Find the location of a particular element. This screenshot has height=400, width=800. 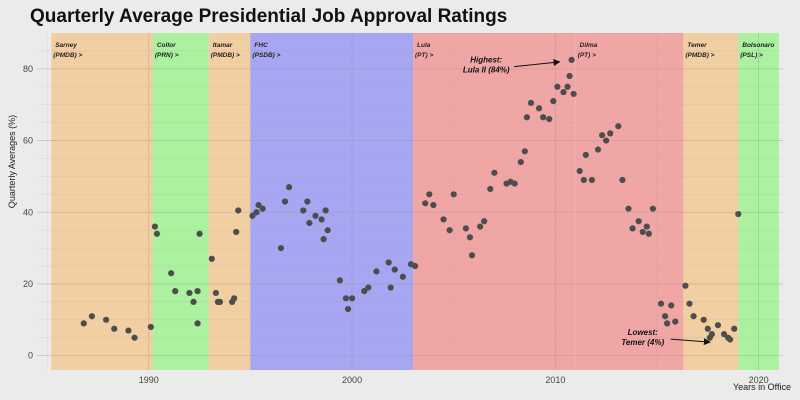

annotation-text: Lula II (84%) is located at coordinates (486, 70).